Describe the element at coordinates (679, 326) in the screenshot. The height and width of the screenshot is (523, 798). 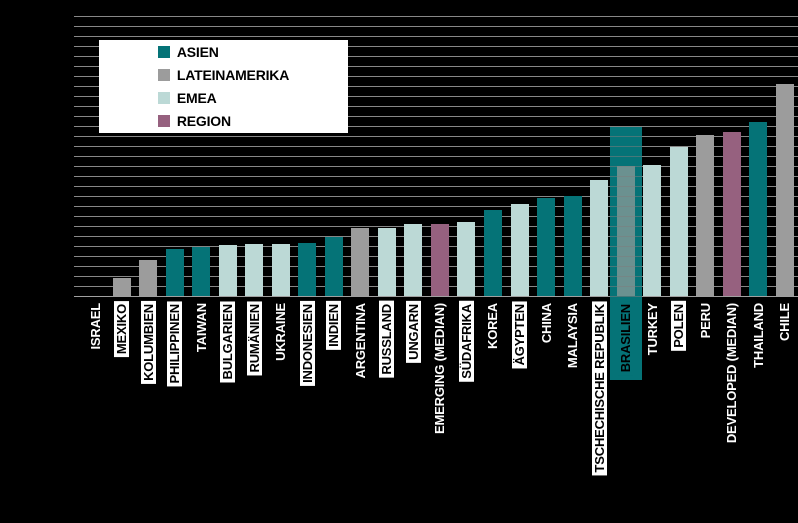
I see `x-label-polen: POLEN` at that location.